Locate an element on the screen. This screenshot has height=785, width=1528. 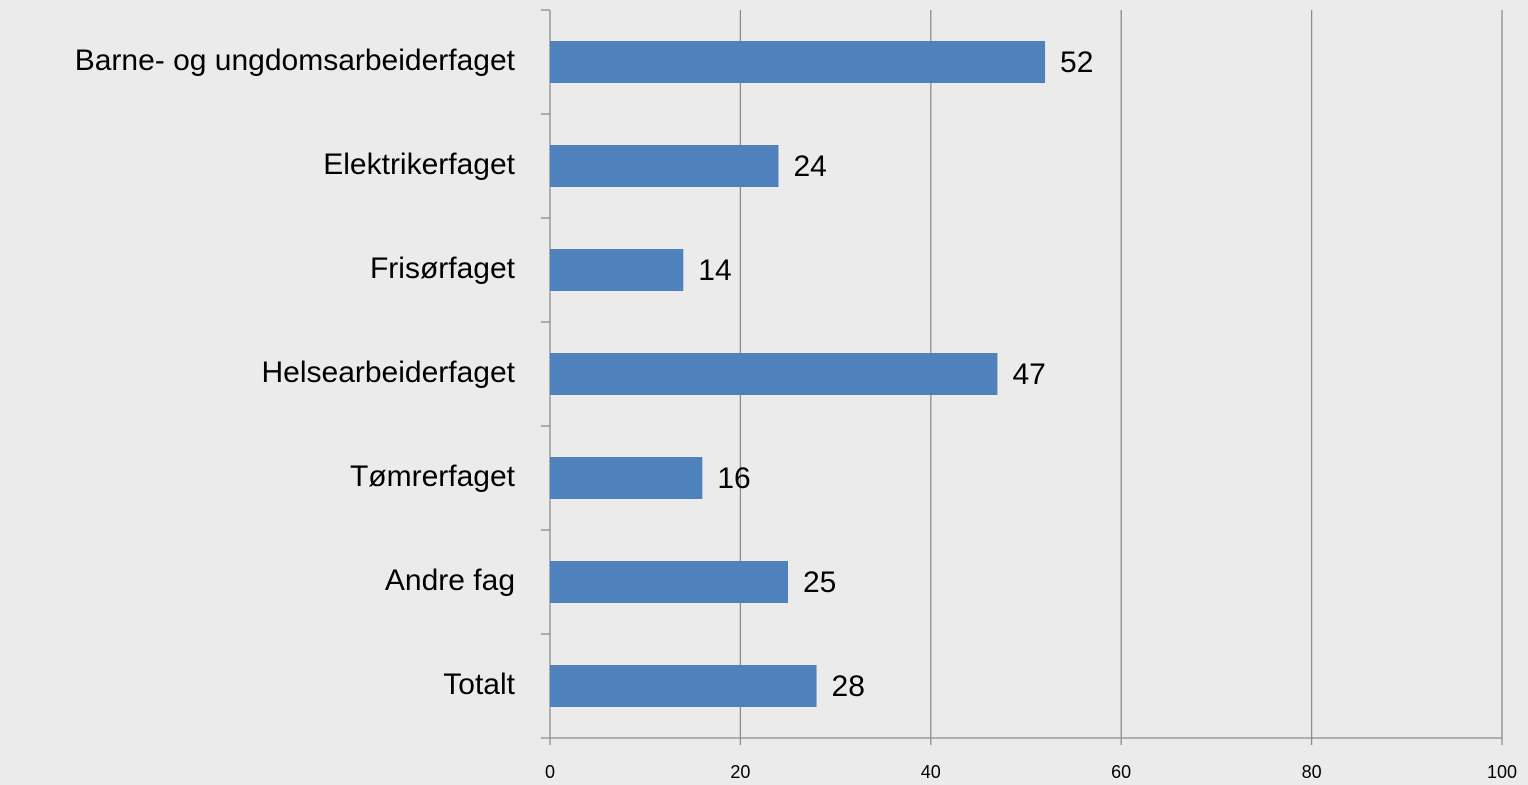
x-tick-label: 40 is located at coordinates (931, 772).